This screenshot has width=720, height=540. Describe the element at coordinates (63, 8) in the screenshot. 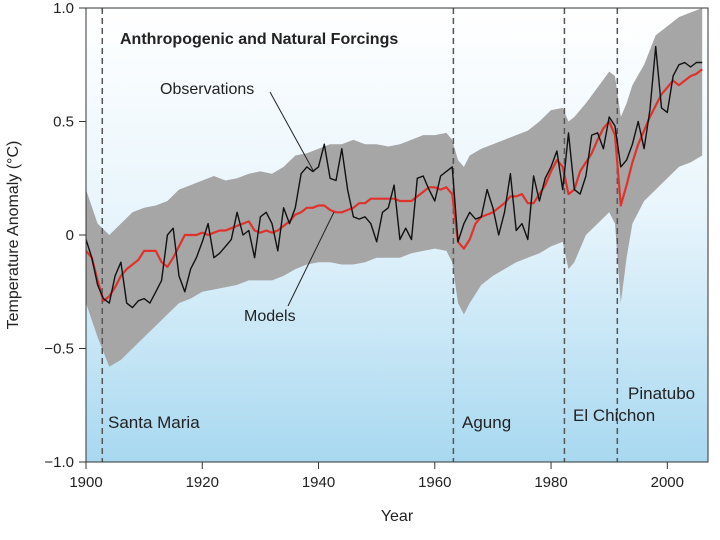

I see `y-tick-label-4: 1.0` at that location.